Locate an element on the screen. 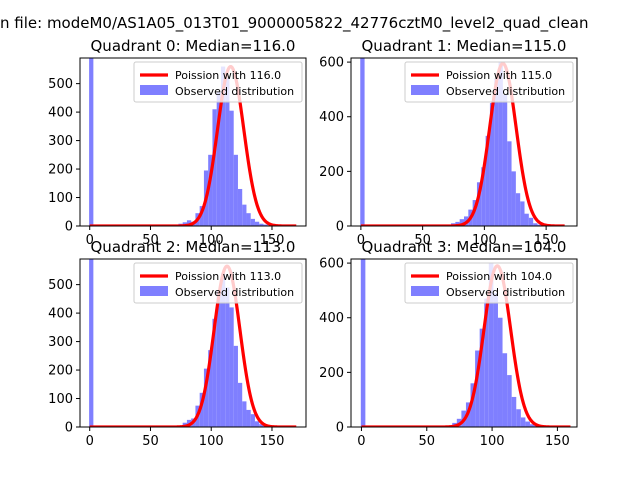  subplot-title: Quadrant 3: Median=104.0 is located at coordinates (464, 247).